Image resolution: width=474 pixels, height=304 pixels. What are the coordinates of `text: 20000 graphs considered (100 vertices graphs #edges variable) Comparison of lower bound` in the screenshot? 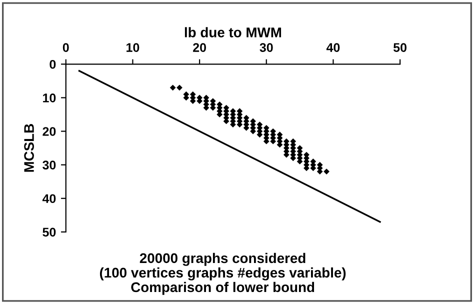 It's located at (223, 273).